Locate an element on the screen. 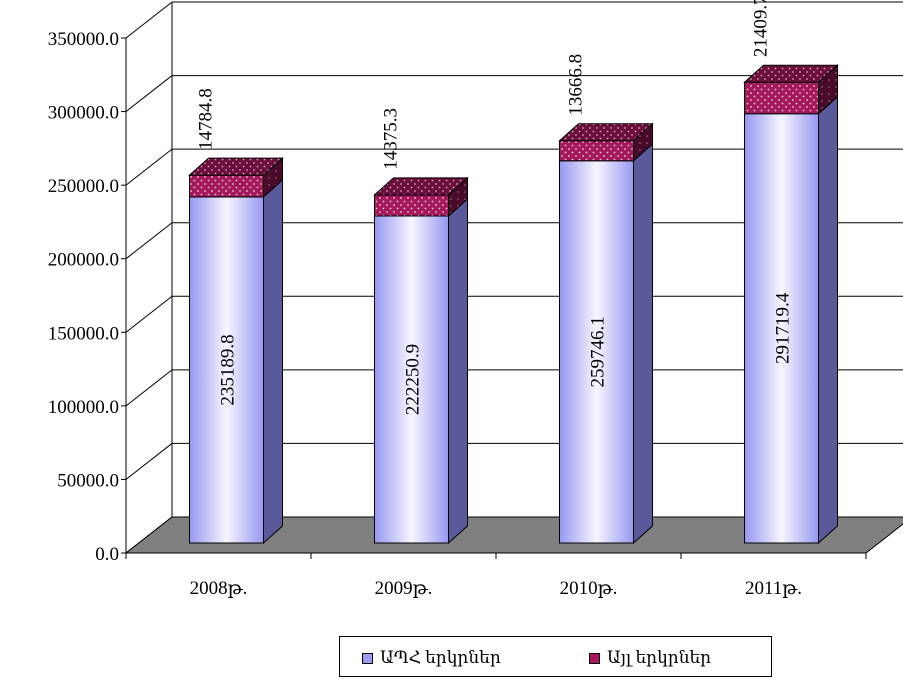  data-label-other: 14375.3 is located at coordinates (391, 139).